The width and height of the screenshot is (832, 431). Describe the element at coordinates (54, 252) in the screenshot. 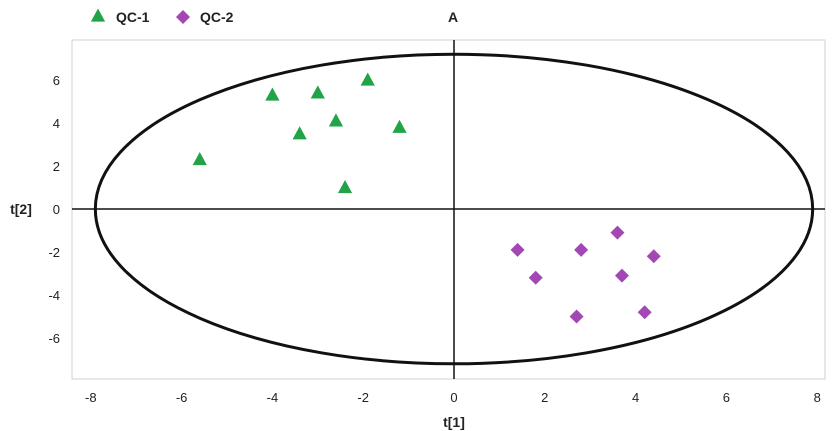

I see `y-tick-label: -2` at that location.